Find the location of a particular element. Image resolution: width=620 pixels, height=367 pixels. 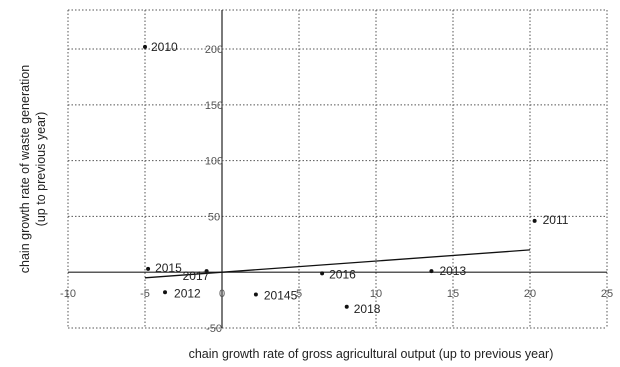

x-tick-label: 0 is located at coordinates (222, 294).